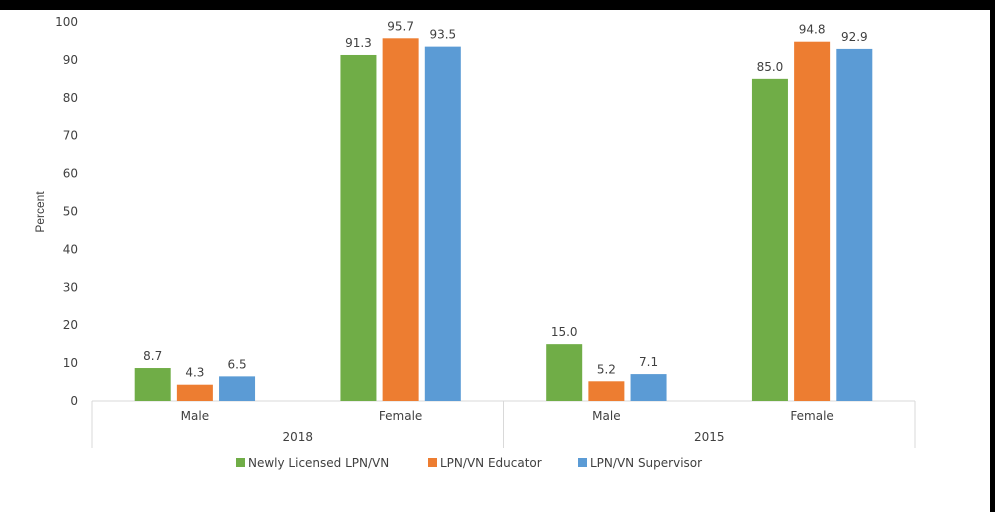  What do you see at coordinates (66, 22) in the screenshot?
I see `y-tick-label: 100` at bounding box center [66, 22].